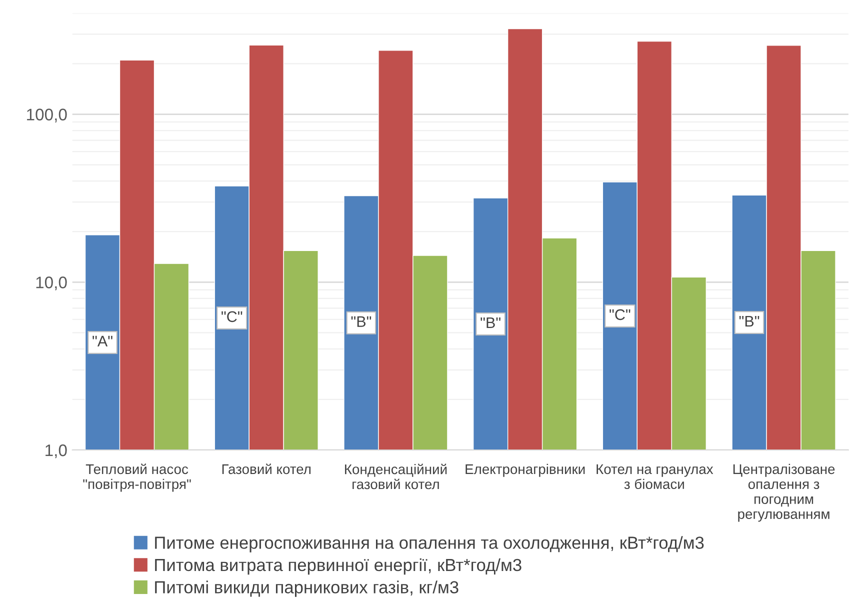 The height and width of the screenshot is (600, 851). What do you see at coordinates (266, 469) in the screenshot?
I see `x-tick-label: Газовий котел` at bounding box center [266, 469].